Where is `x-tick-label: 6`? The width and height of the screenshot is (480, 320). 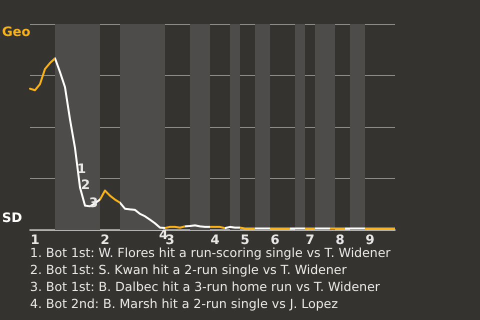 x-tick-label: 6 is located at coordinates (275, 240).